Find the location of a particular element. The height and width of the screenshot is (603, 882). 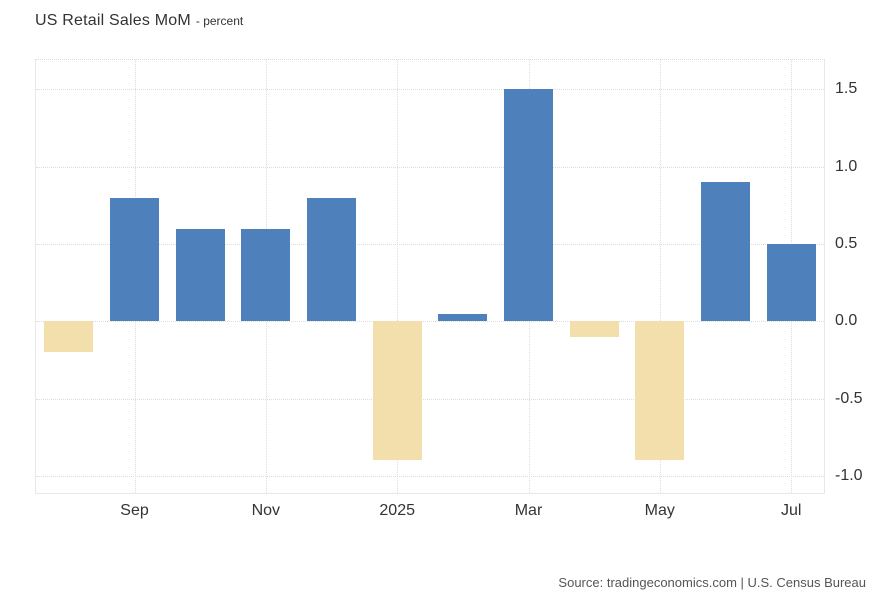

chart-subtitle: - percent is located at coordinates (219, 21).